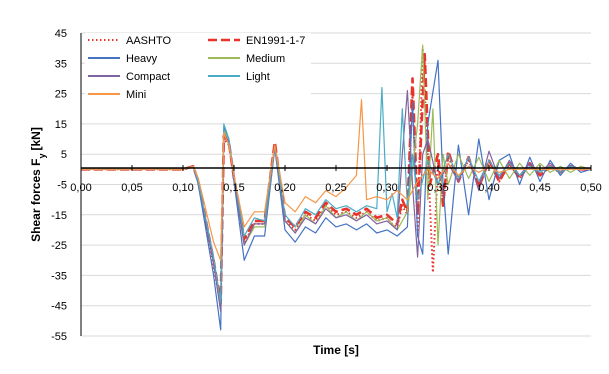  Describe the element at coordinates (233, 188) in the screenshot. I see `x-tick-label-3: 0,15` at that location.